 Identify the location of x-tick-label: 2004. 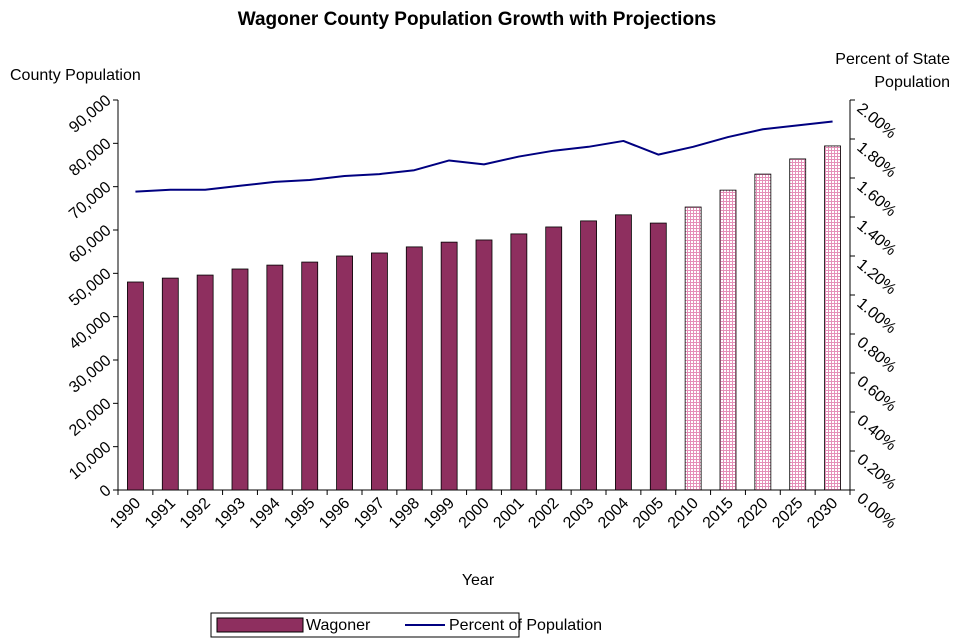
(613, 513).